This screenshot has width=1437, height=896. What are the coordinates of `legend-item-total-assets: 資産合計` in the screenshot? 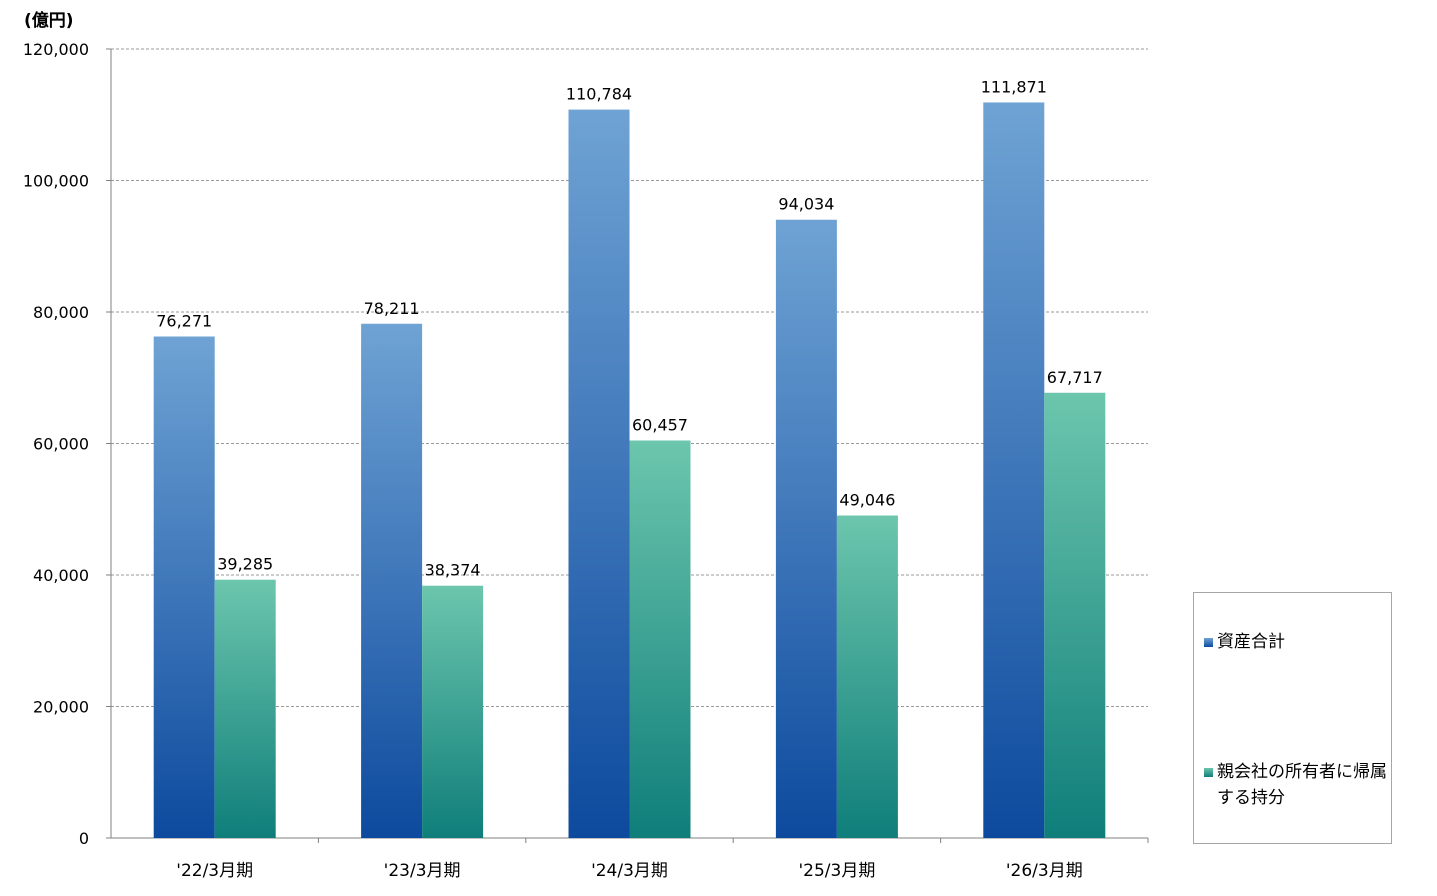 It's located at (1298, 642).